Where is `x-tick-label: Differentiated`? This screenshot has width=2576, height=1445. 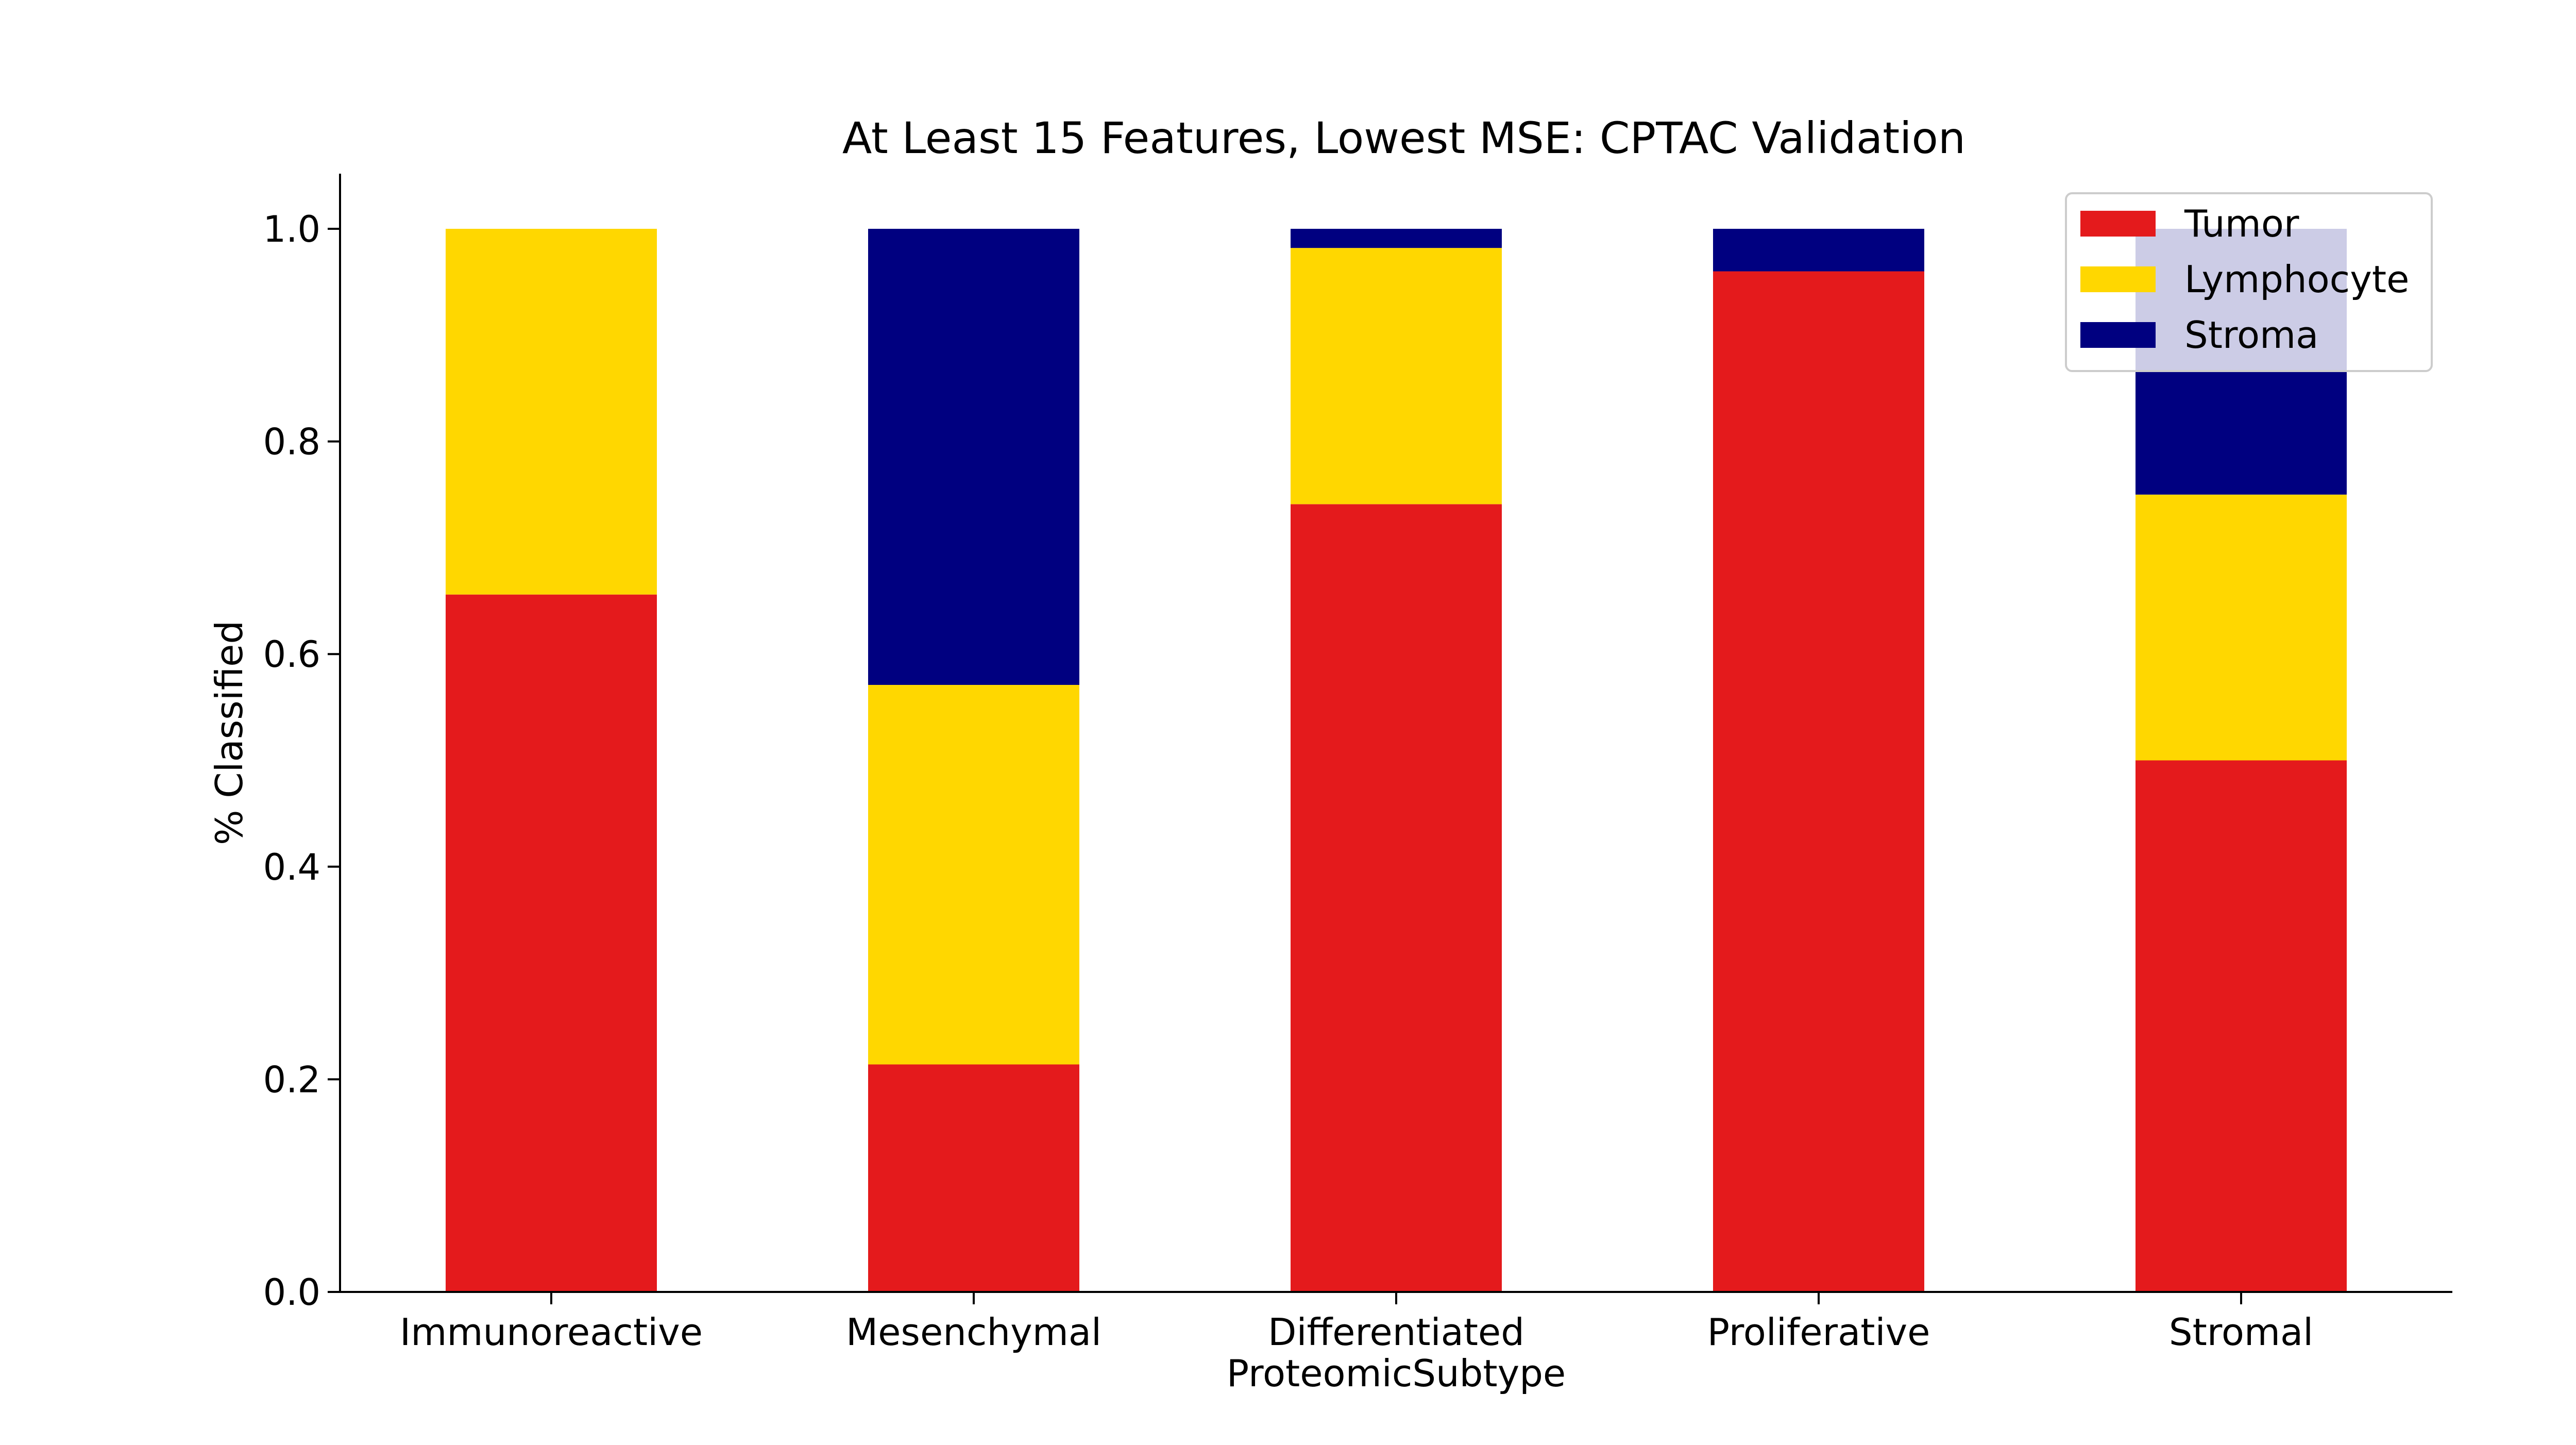
x-tick-label: Differentiated is located at coordinates (1396, 1332).